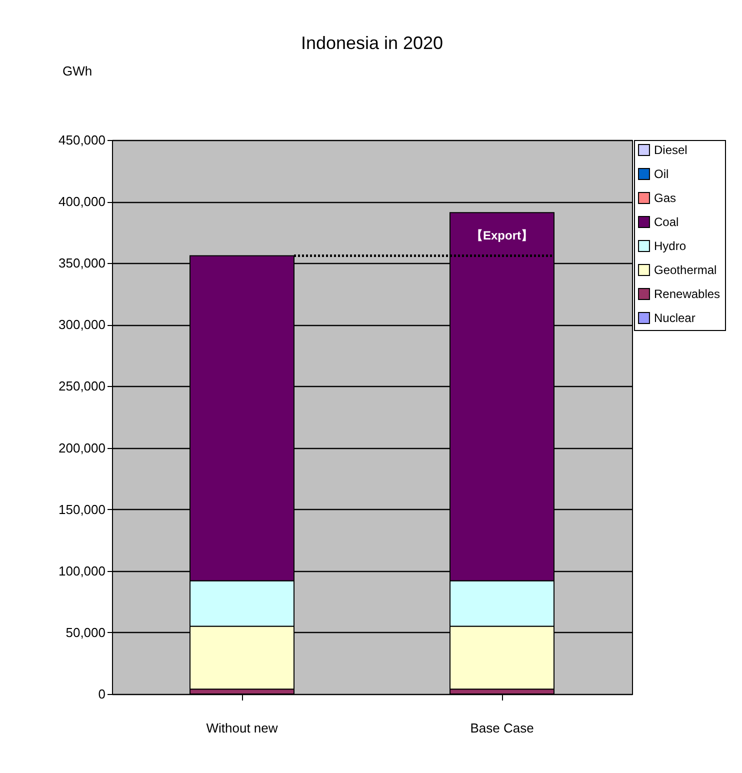  What do you see at coordinates (687, 294) in the screenshot?
I see `legend-label: Renewables` at bounding box center [687, 294].